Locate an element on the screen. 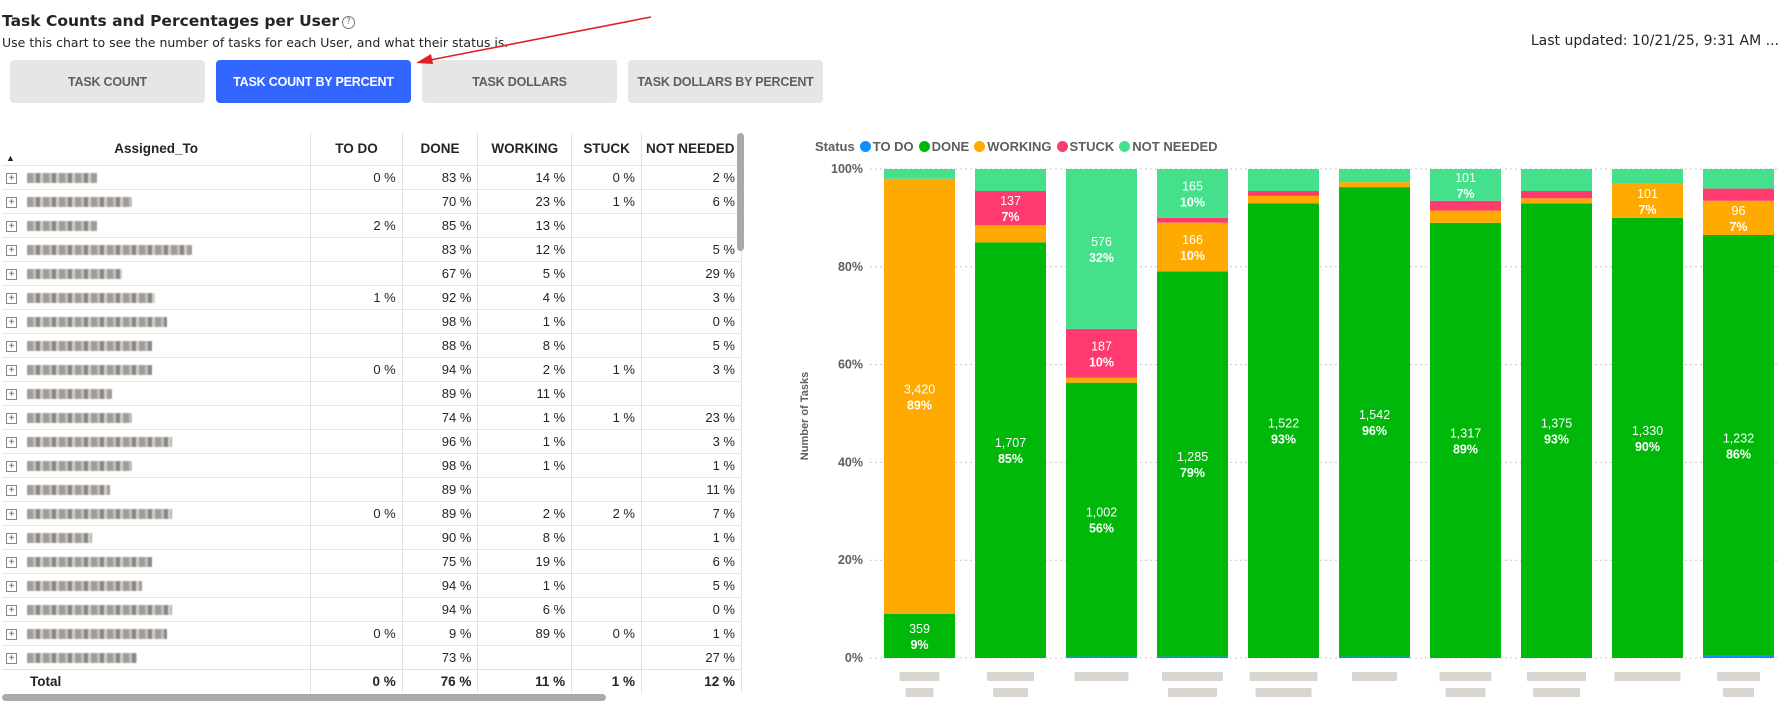 The width and height of the screenshot is (1785, 710). column-header-working: WORKING is located at coordinates (525, 149).